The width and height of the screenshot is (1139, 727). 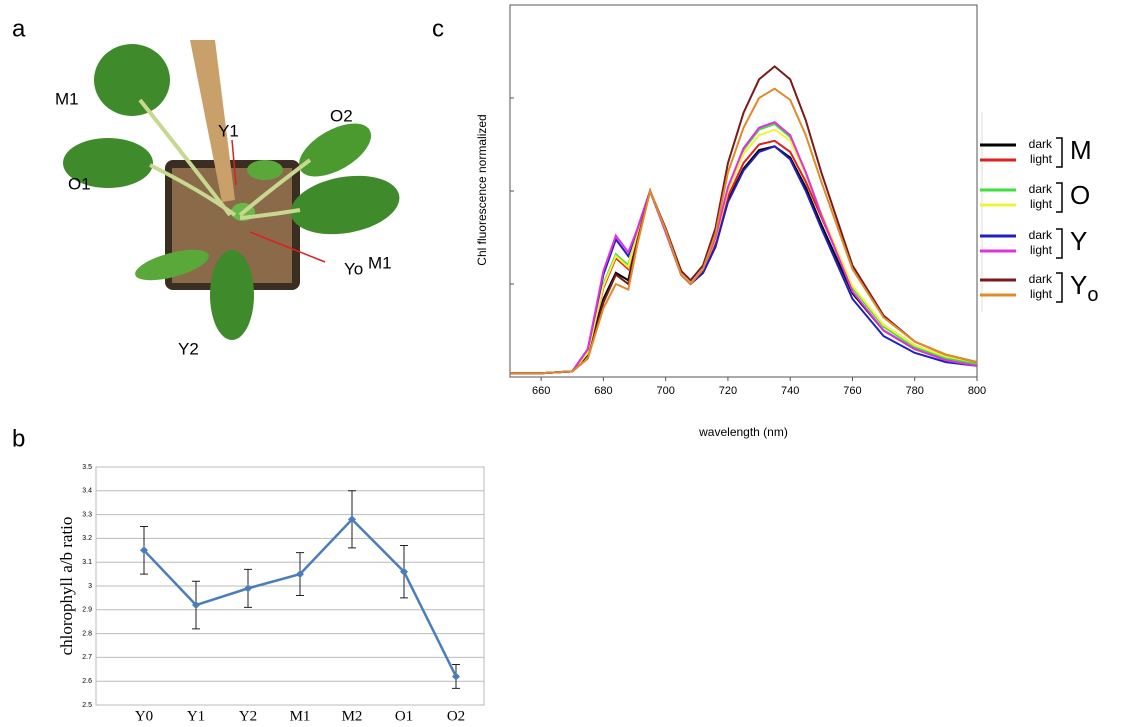 What do you see at coordinates (438, 28) in the screenshot?
I see `panel-label: c` at bounding box center [438, 28].